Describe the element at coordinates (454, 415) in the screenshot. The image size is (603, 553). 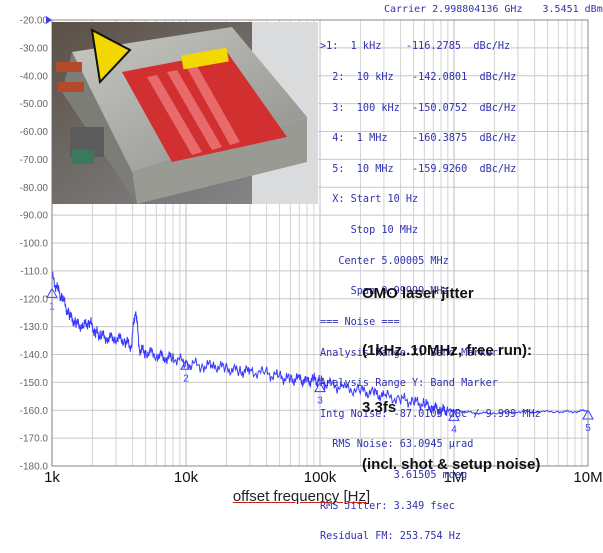
I see `marker-4-triangle` at that location.